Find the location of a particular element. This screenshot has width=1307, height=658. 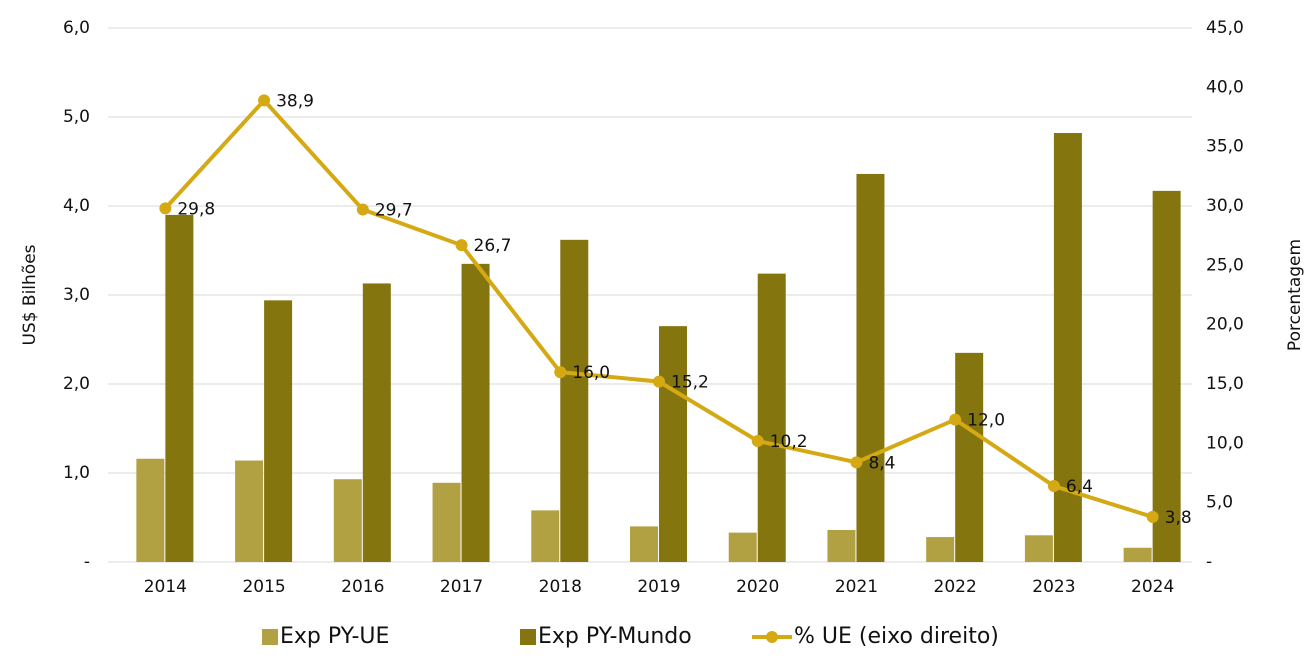

x-tick-label: 2019 is located at coordinates (658, 587).